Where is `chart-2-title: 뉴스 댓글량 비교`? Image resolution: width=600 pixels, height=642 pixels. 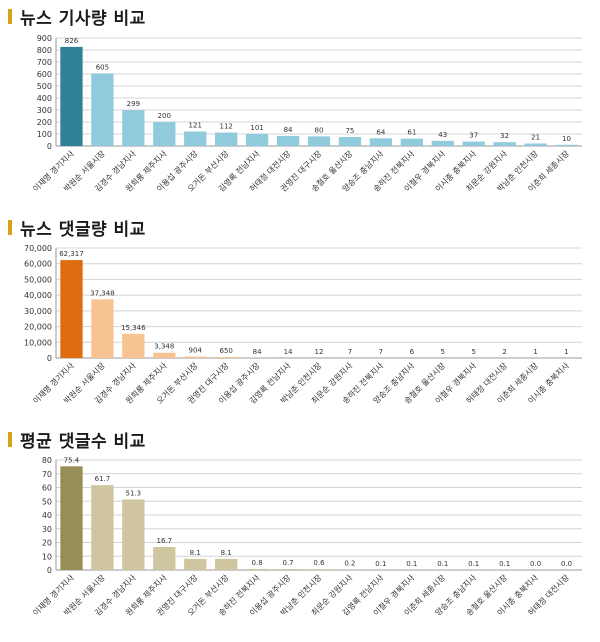
chart-2-title: 뉴스 댓글량 비교 is located at coordinates (77, 227).